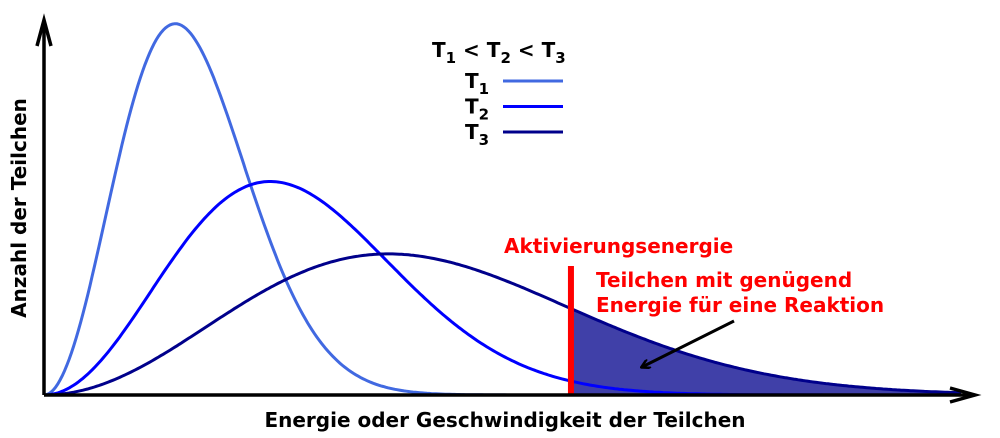  I want to click on y-axis-label: Anzahl der Teilchen, so click(19, 208).